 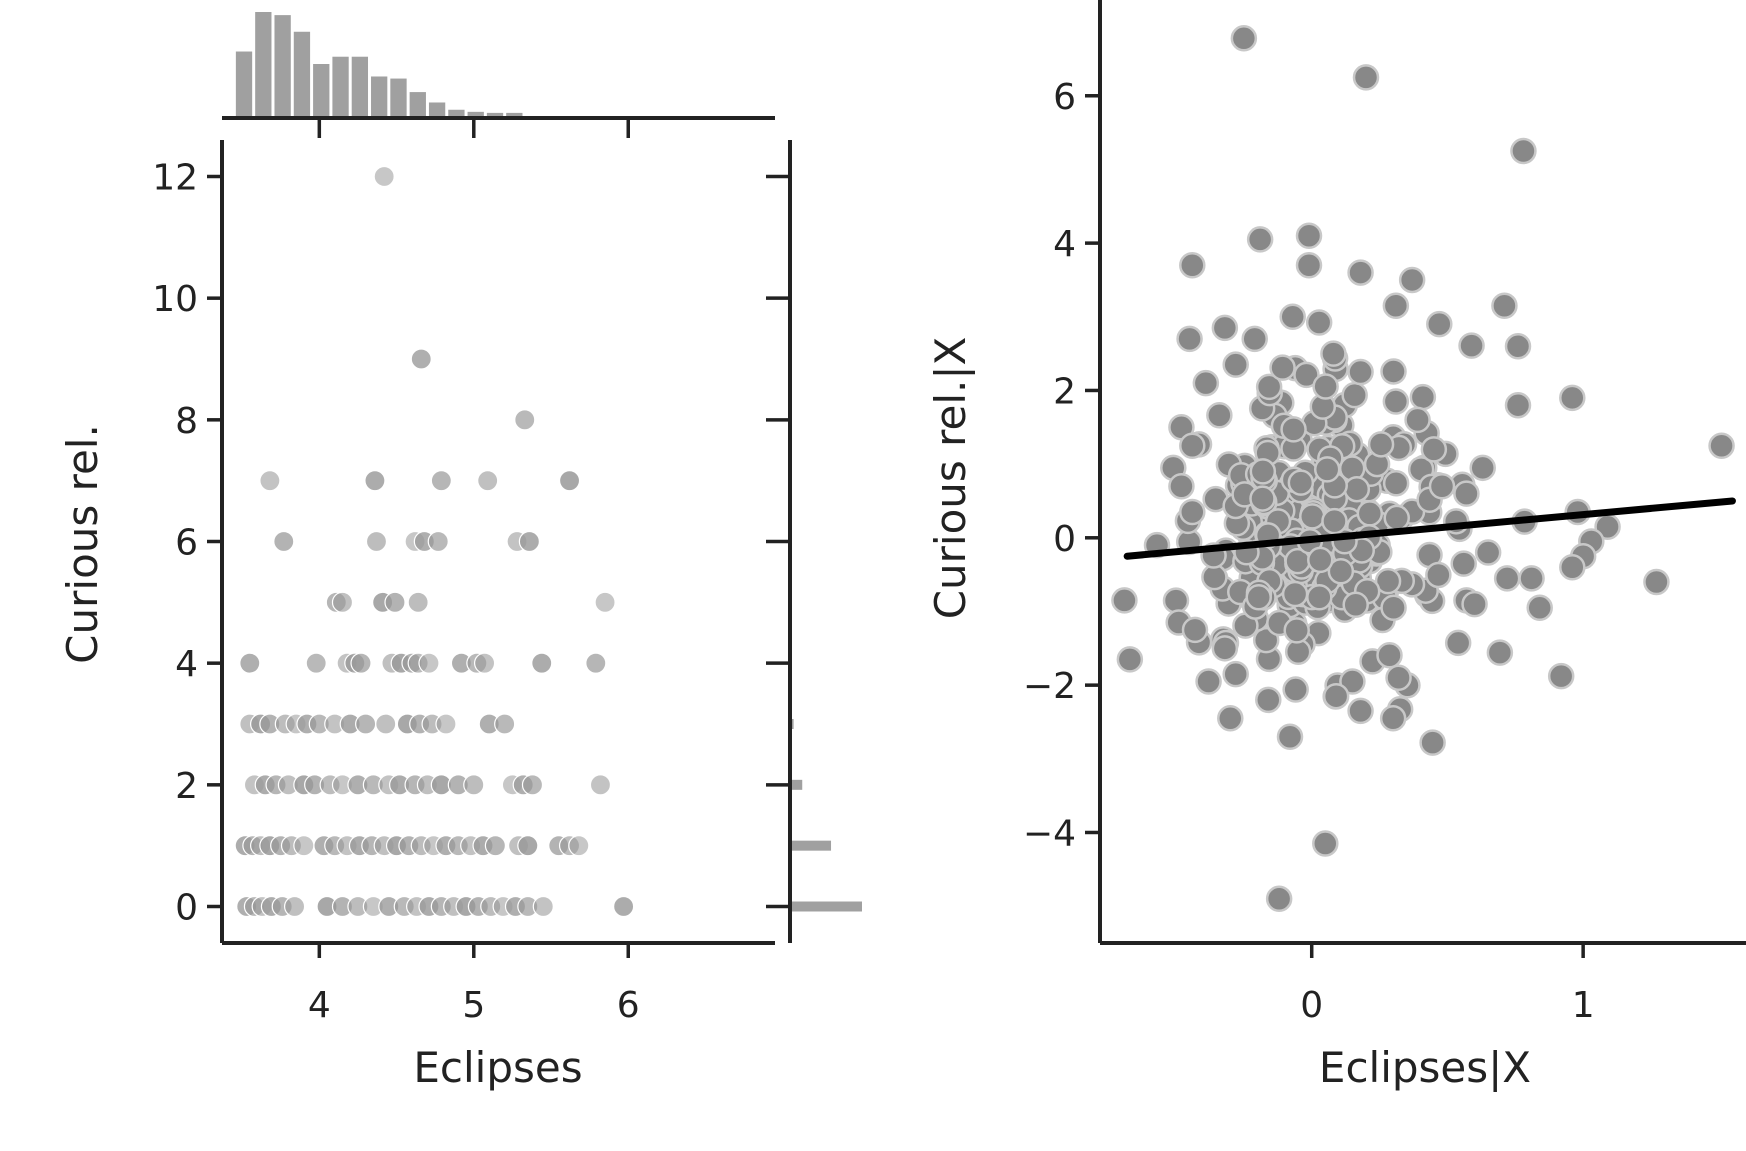 What do you see at coordinates (175, 299) in the screenshot?
I see `left-y-tick-label: 10` at bounding box center [175, 299].